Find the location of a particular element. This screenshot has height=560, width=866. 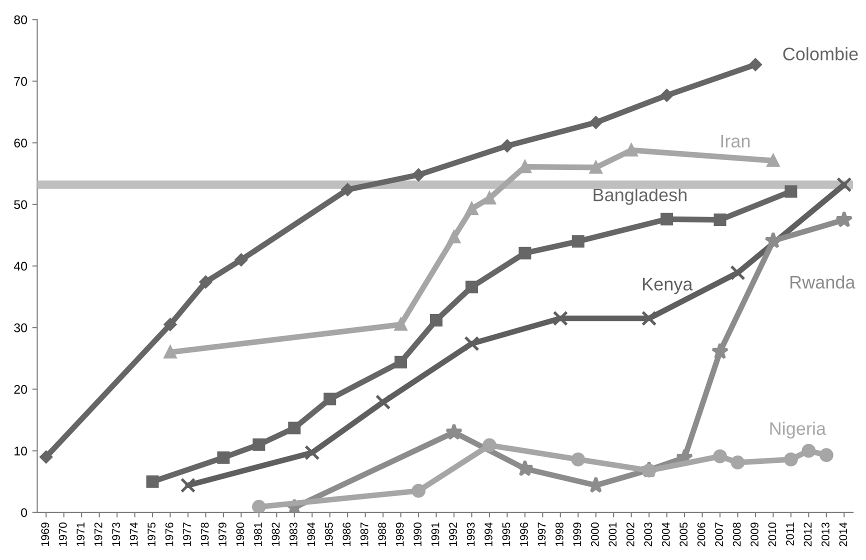

x-tick-label: 2006 is located at coordinates (701, 534).